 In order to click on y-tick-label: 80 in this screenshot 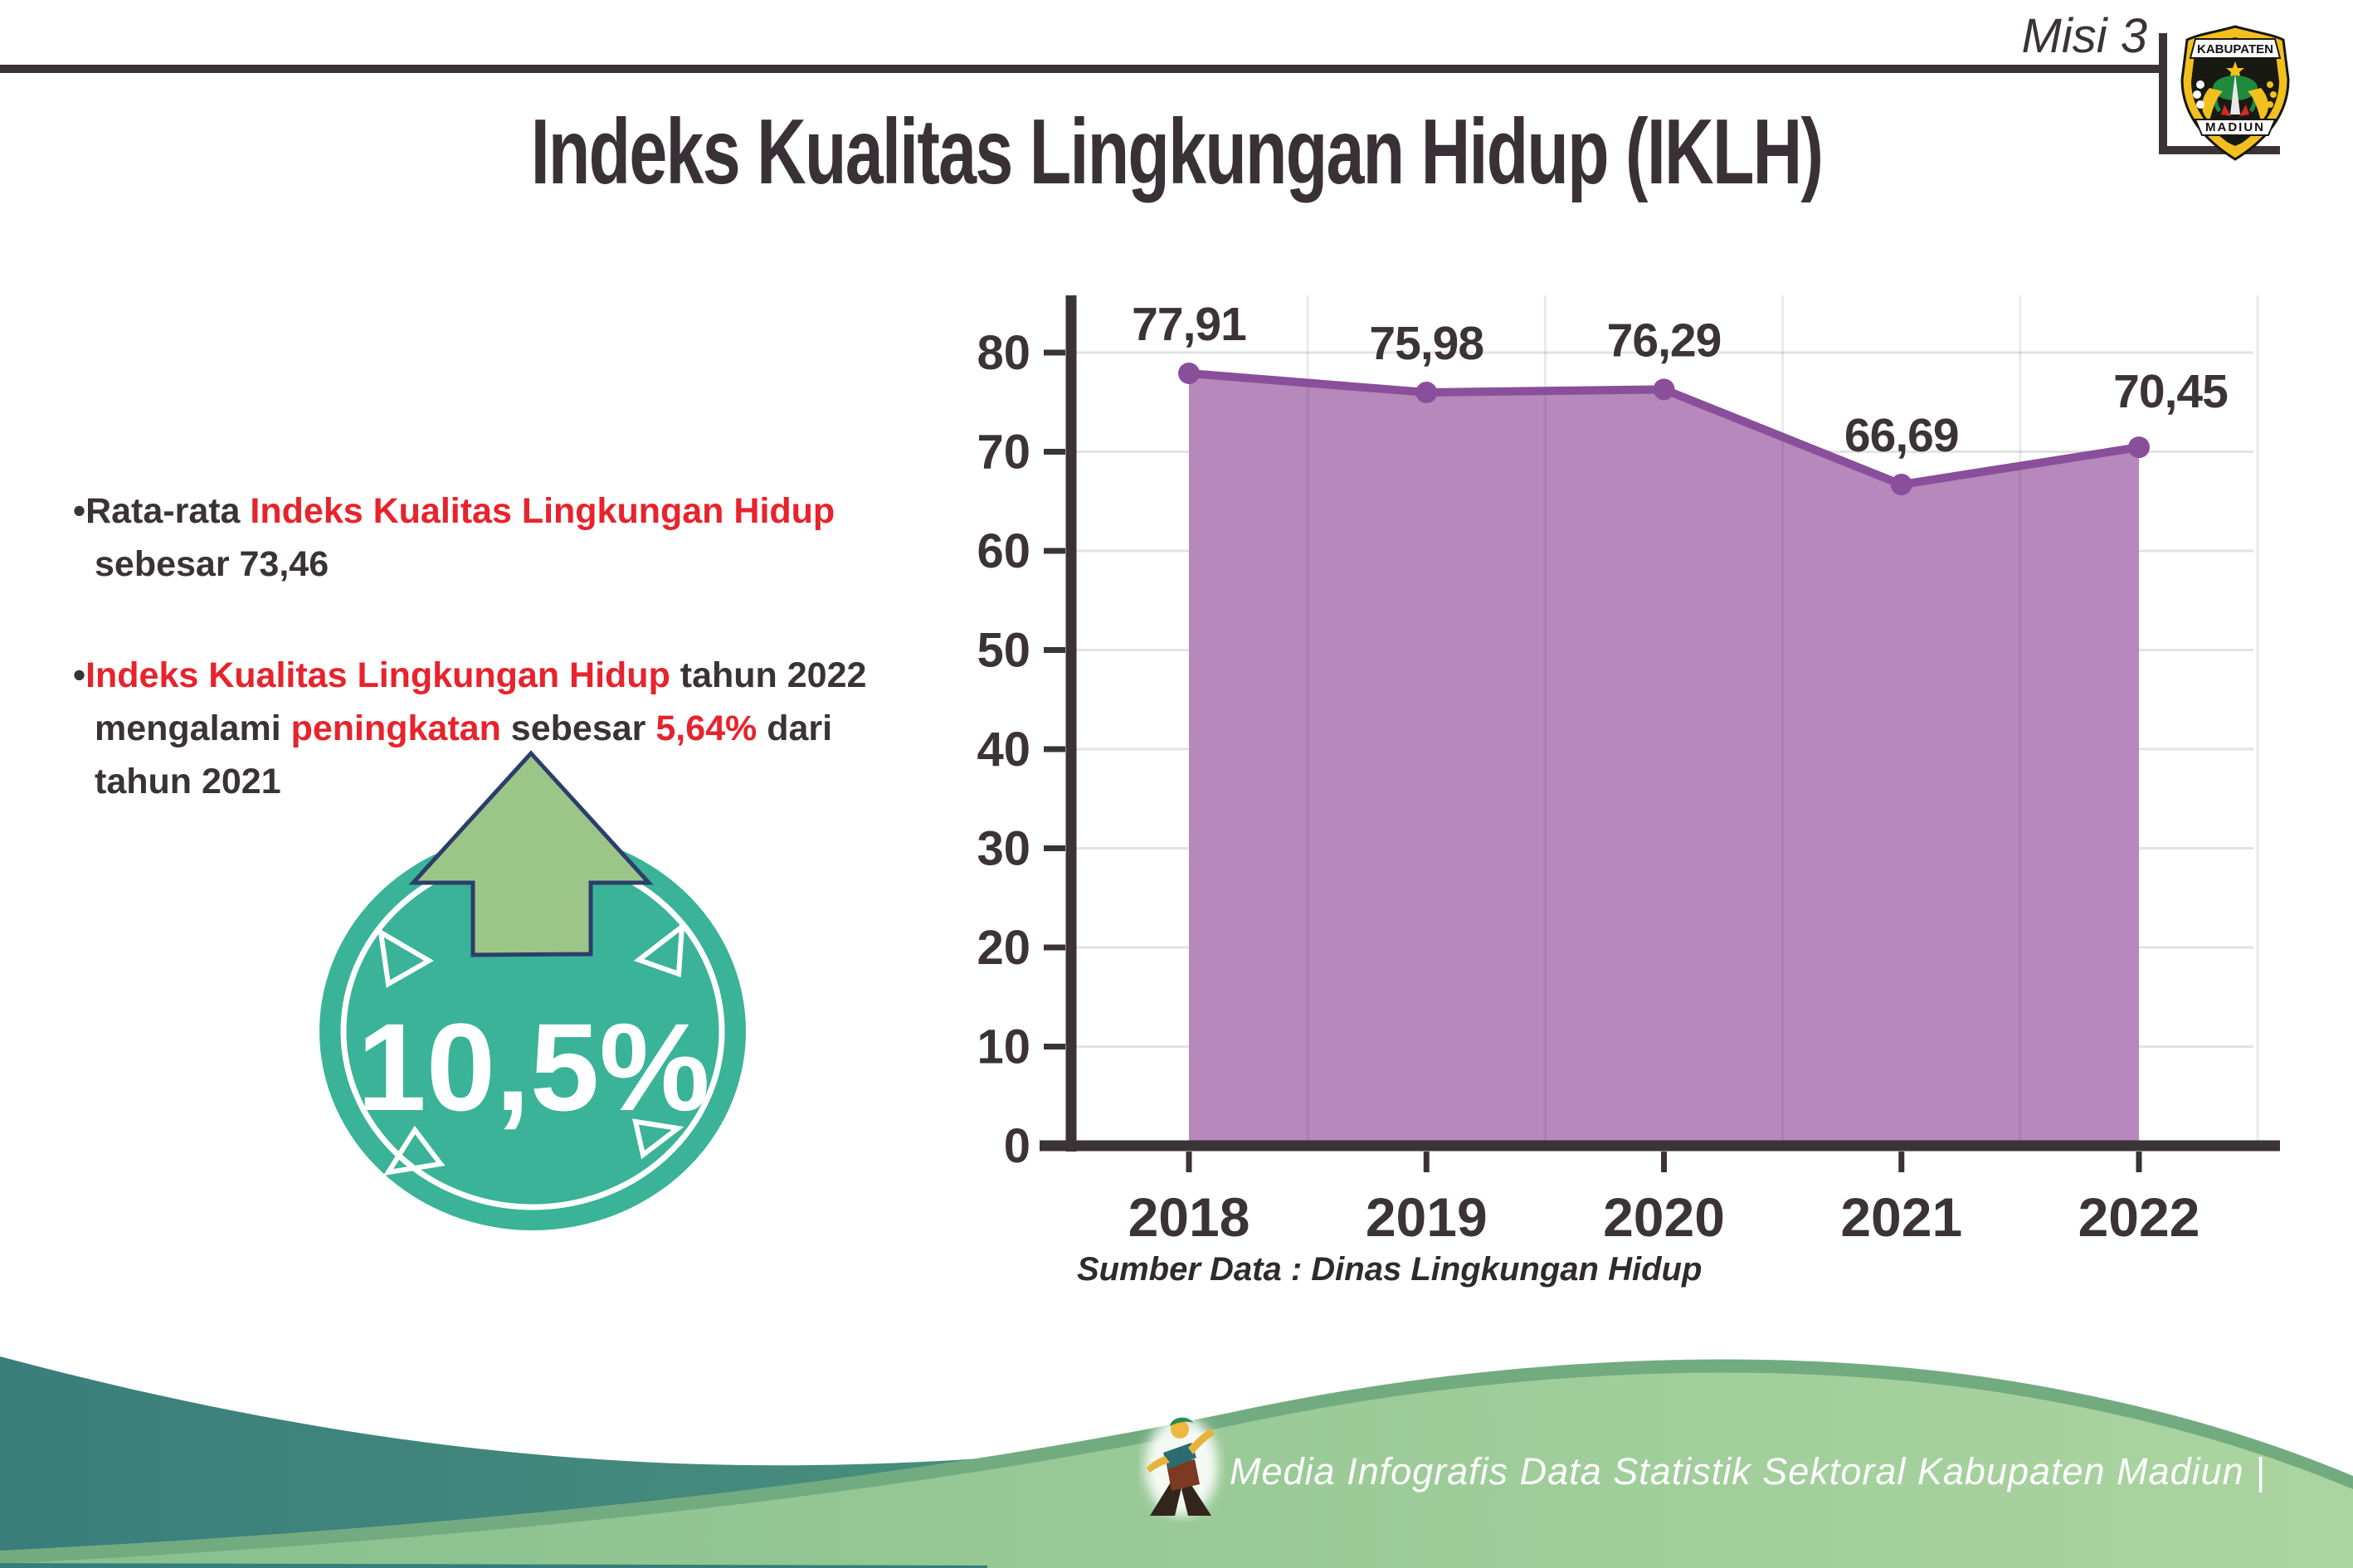, I will do `click(1003, 353)`.